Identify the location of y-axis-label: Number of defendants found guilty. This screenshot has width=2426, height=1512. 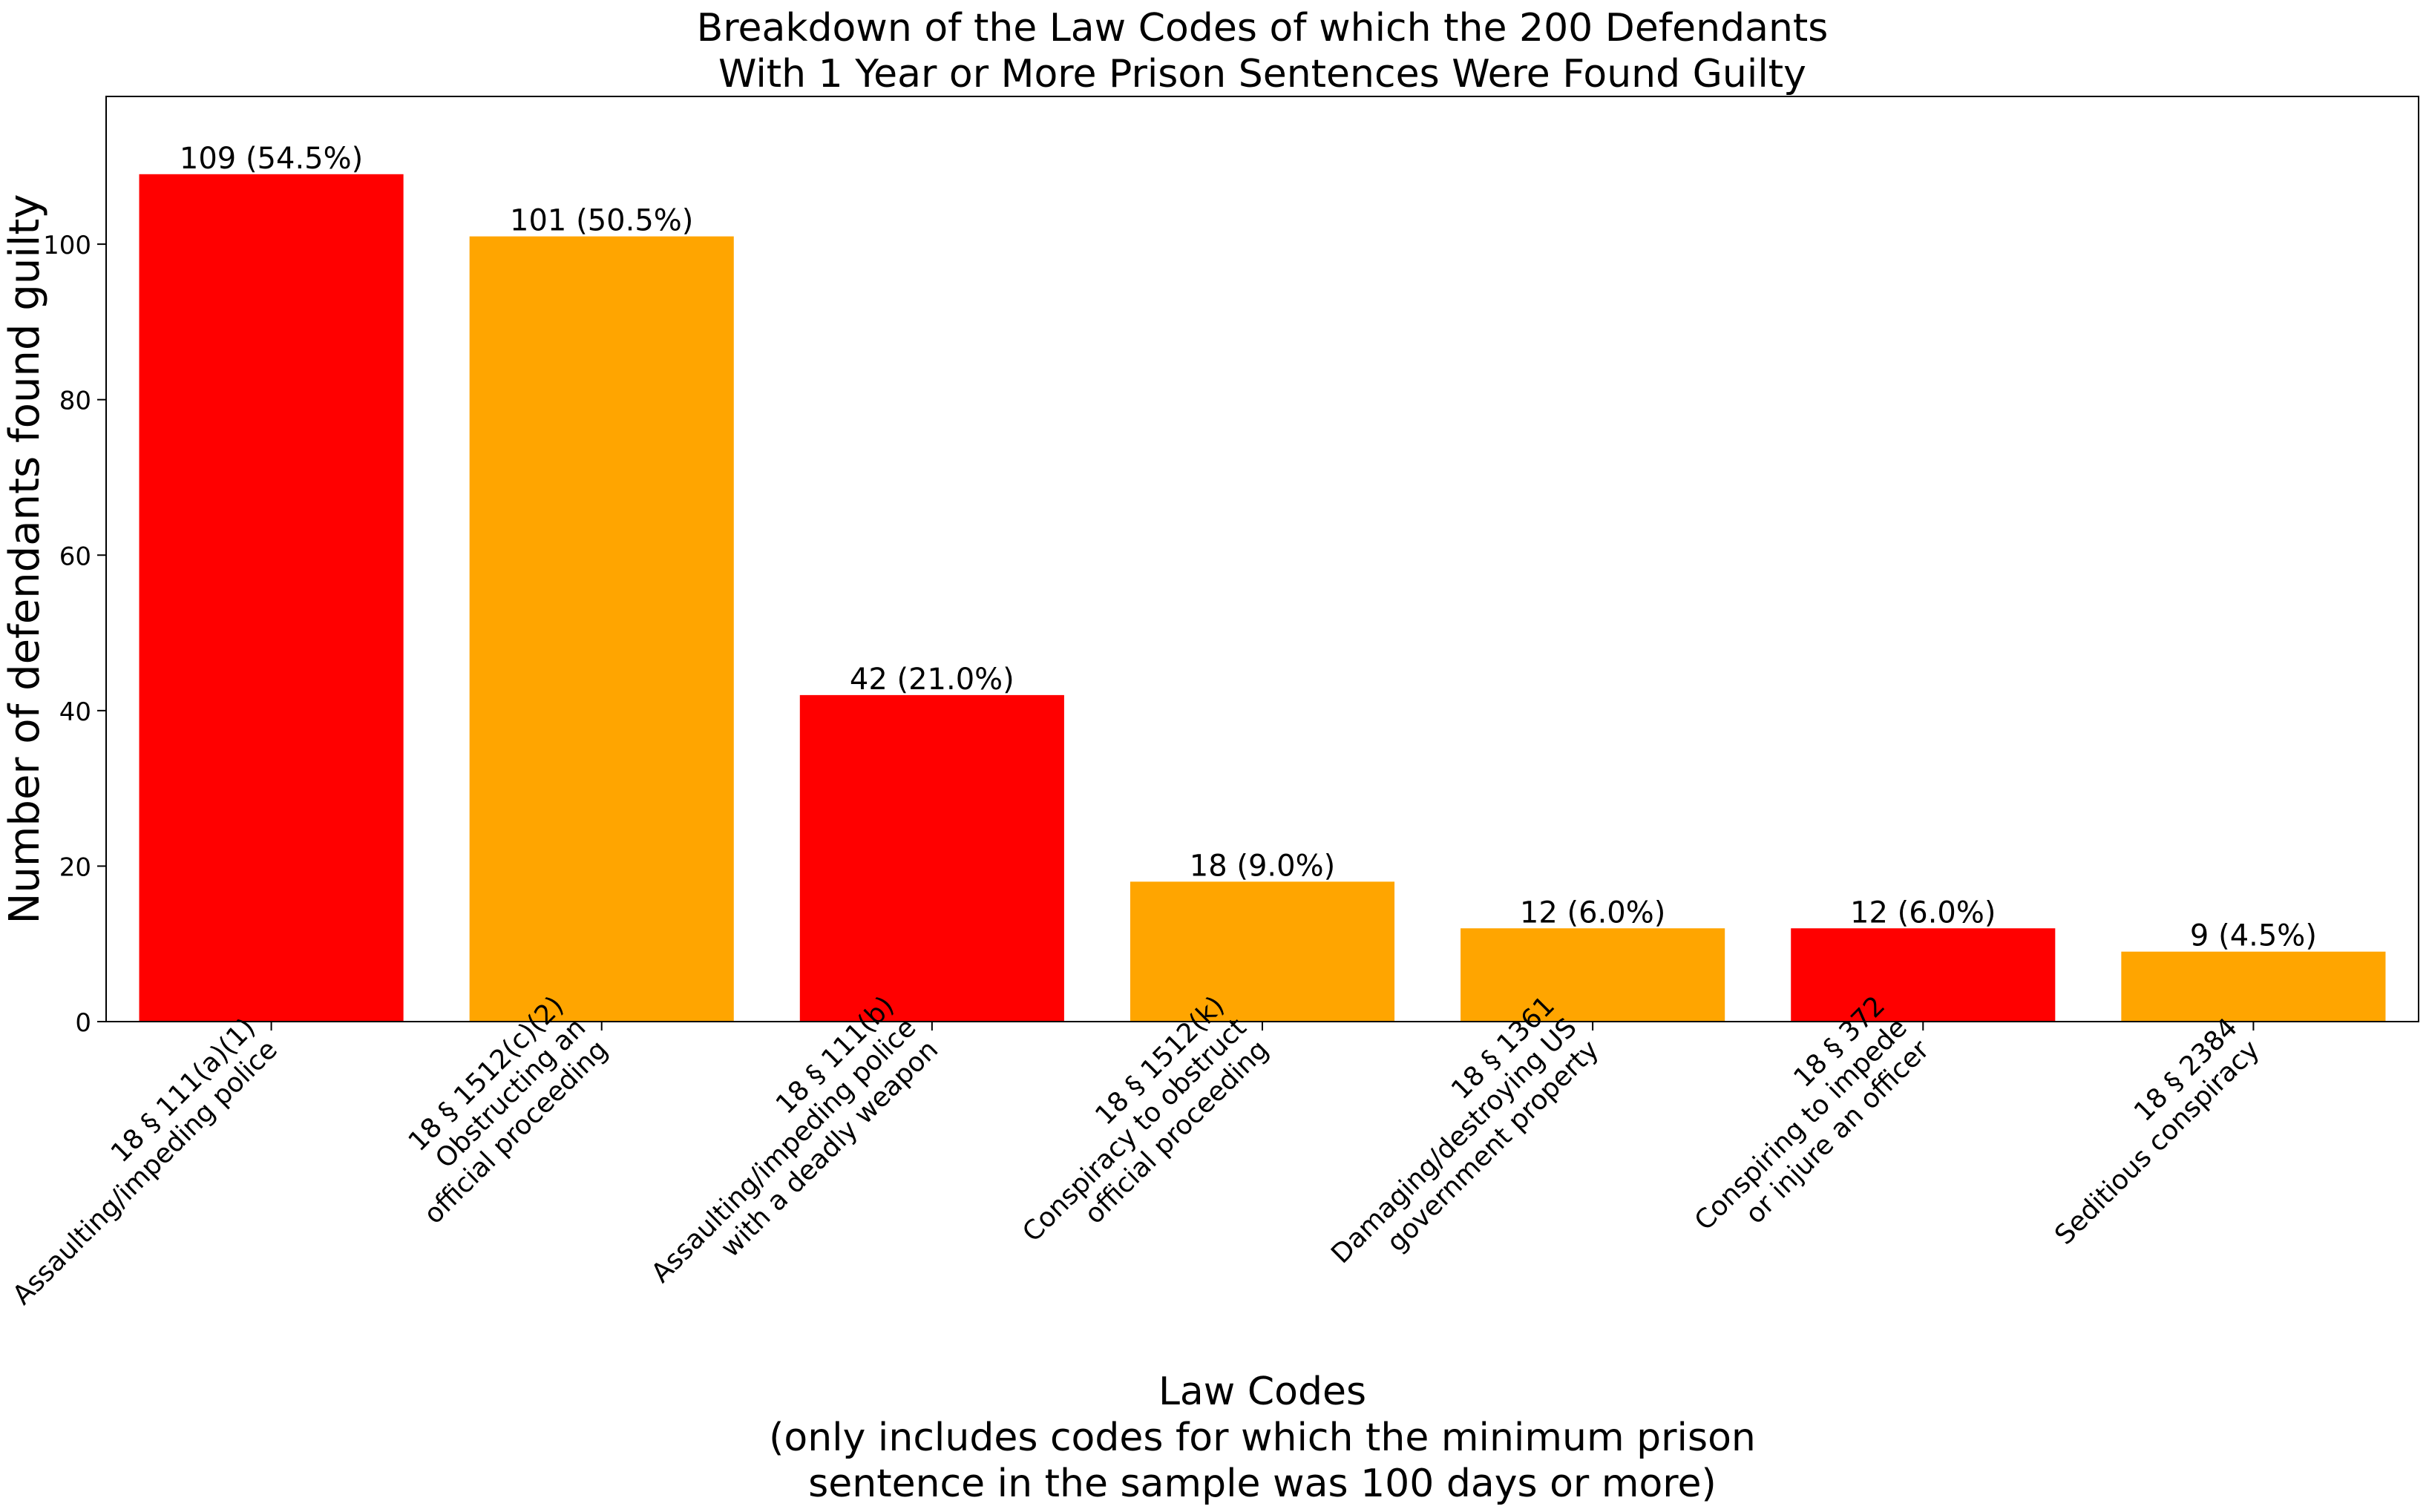
(25, 559).